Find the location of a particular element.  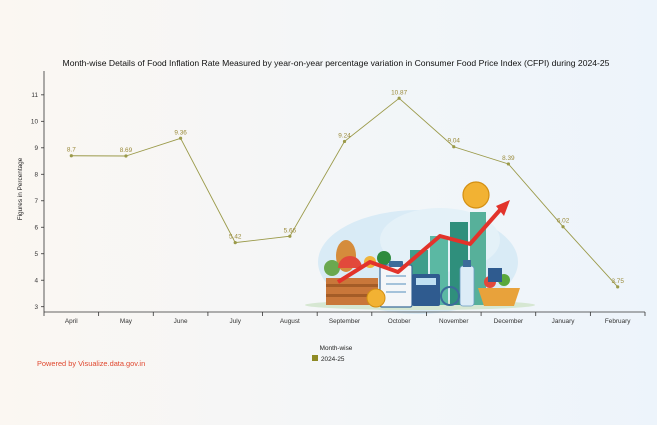

x-tick-label: September is located at coordinates (345, 321).